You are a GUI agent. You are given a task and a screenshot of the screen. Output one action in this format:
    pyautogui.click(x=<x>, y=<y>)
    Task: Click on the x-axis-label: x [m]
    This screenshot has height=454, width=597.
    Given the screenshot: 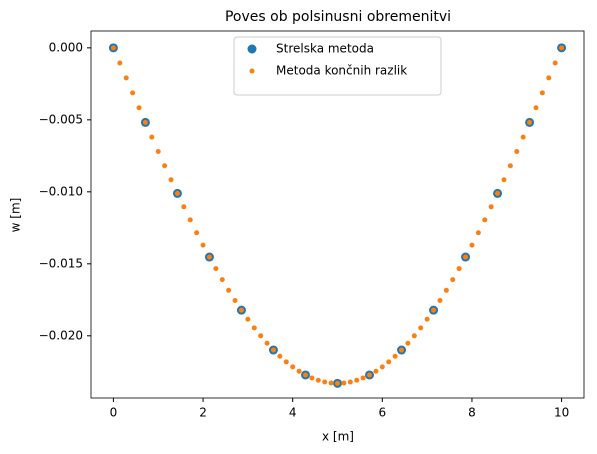 What is the action you would take?
    pyautogui.click(x=338, y=437)
    